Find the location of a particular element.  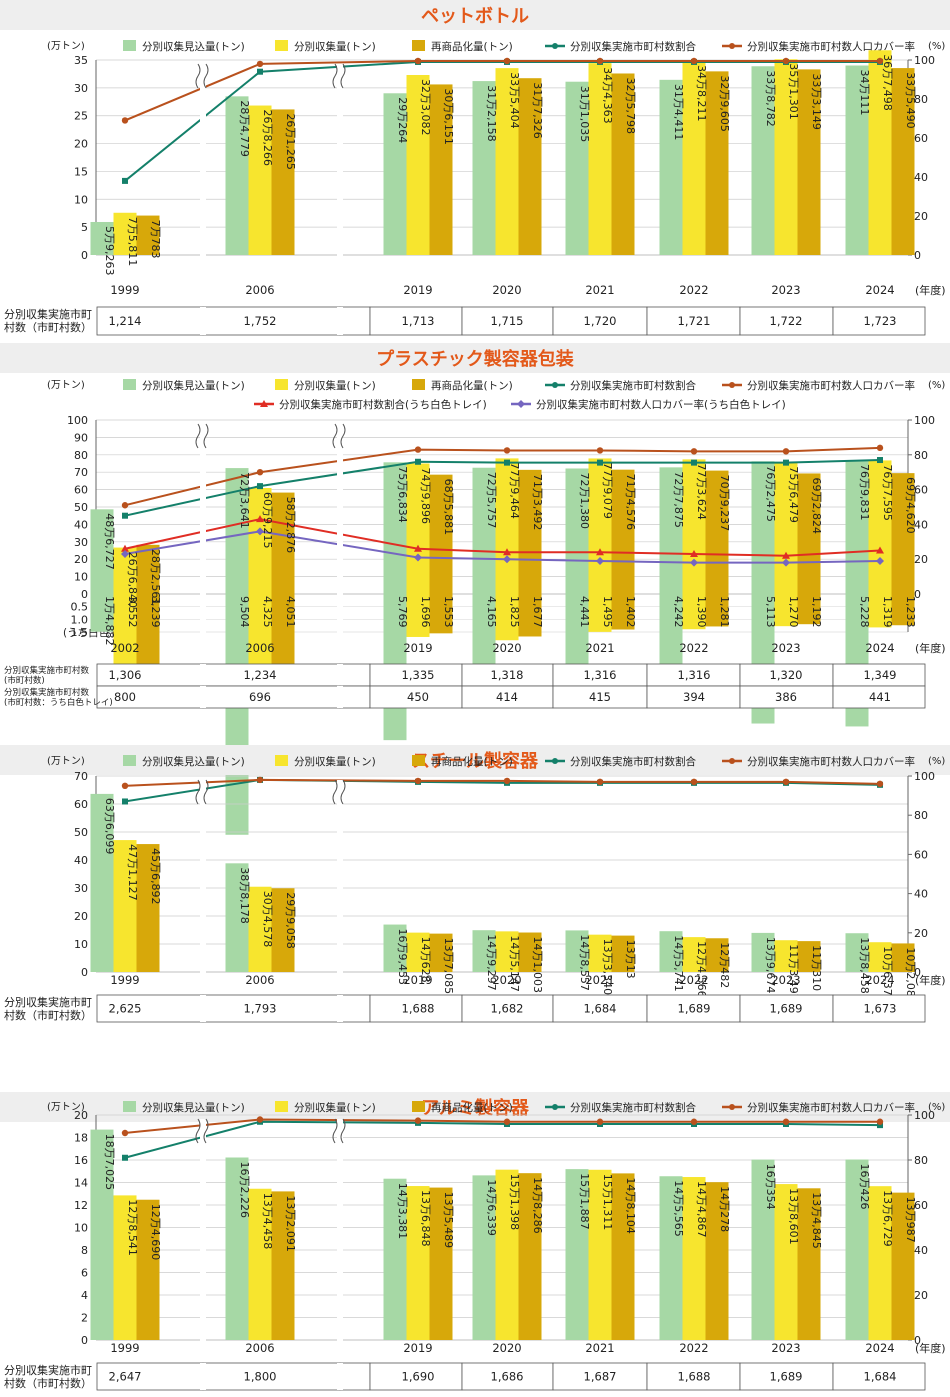

data-label-rec: 58万2,876 is located at coordinates (290, 525).